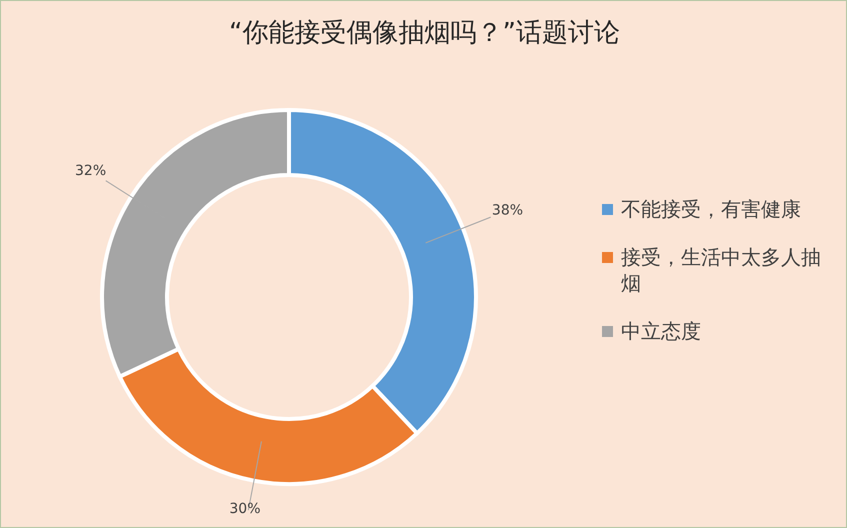 The image size is (847, 528). What do you see at coordinates (711, 209) in the screenshot?
I see `legend-label: 不能接受，有害健康` at bounding box center [711, 209].